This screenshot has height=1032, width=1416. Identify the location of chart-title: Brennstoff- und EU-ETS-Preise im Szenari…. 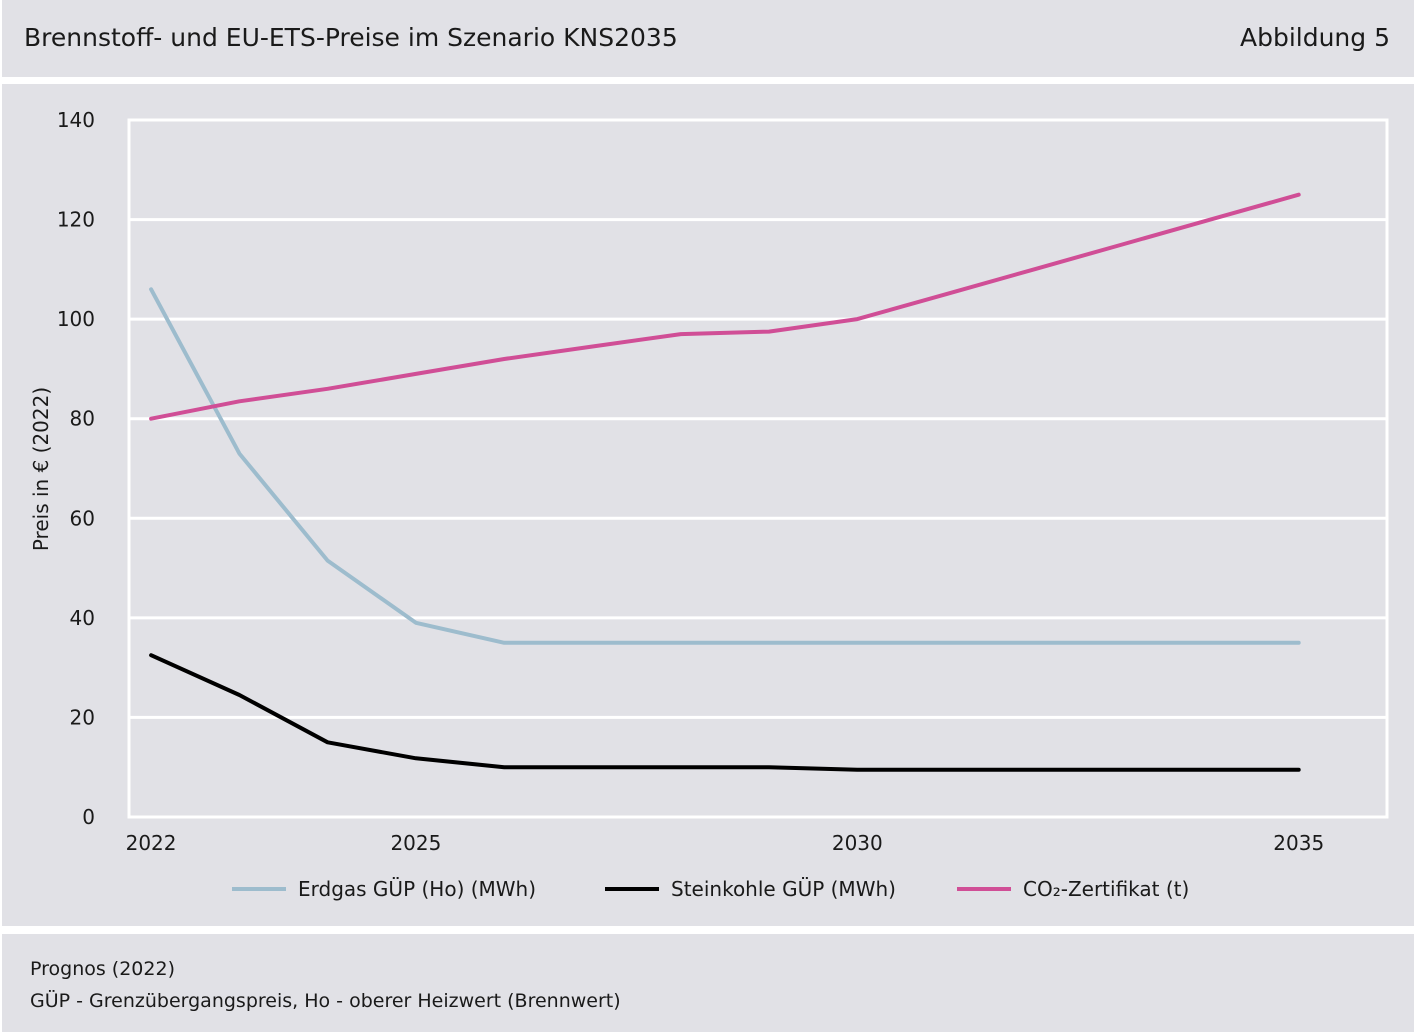
(351, 37).